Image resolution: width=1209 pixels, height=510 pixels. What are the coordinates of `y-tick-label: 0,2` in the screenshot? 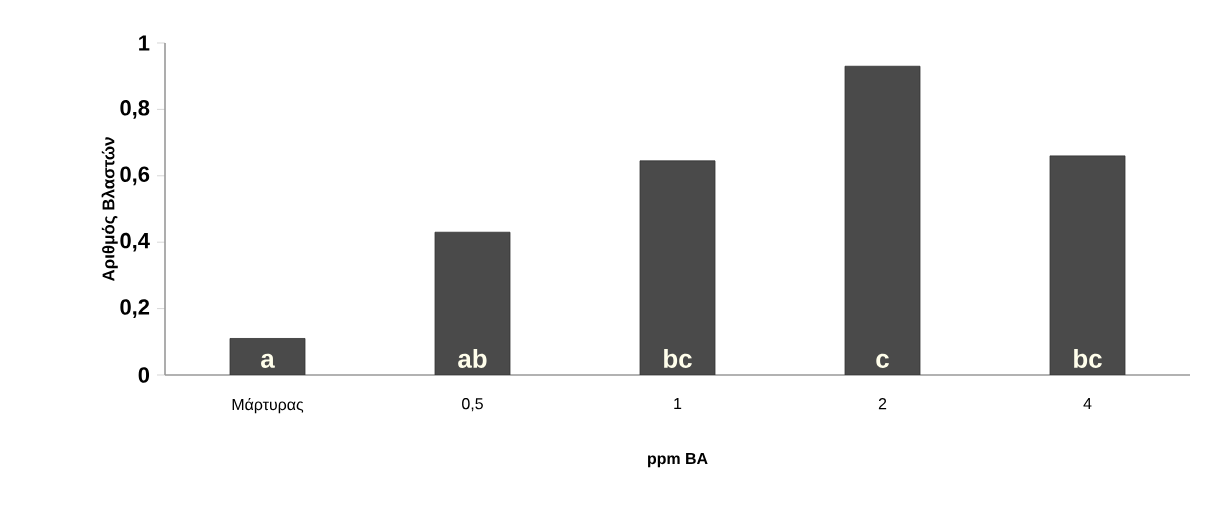 It's located at (135, 308).